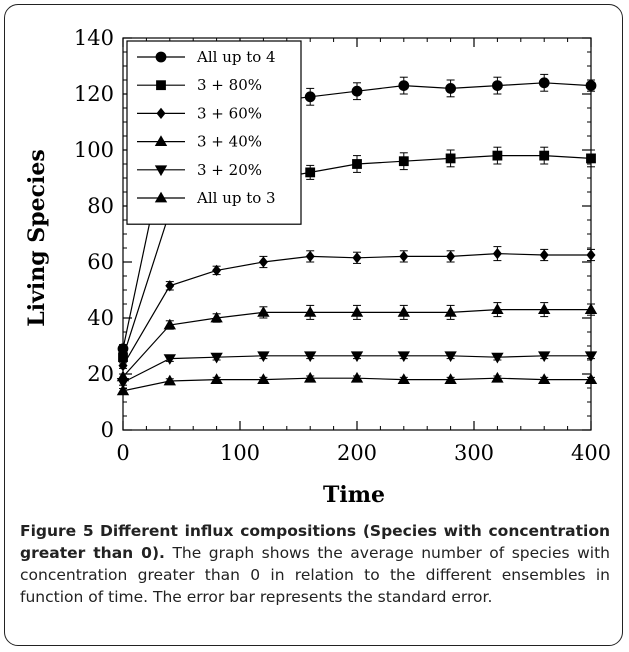 This screenshot has width=629, height=652. What do you see at coordinates (37, 237) in the screenshot?
I see `y-axis-title: Living Species` at bounding box center [37, 237].